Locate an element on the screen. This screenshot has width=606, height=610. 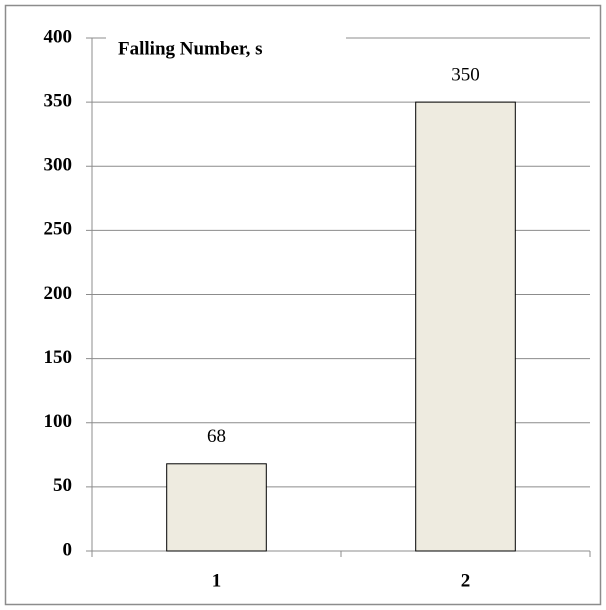
y-tick-label: 350 is located at coordinates (58, 100).